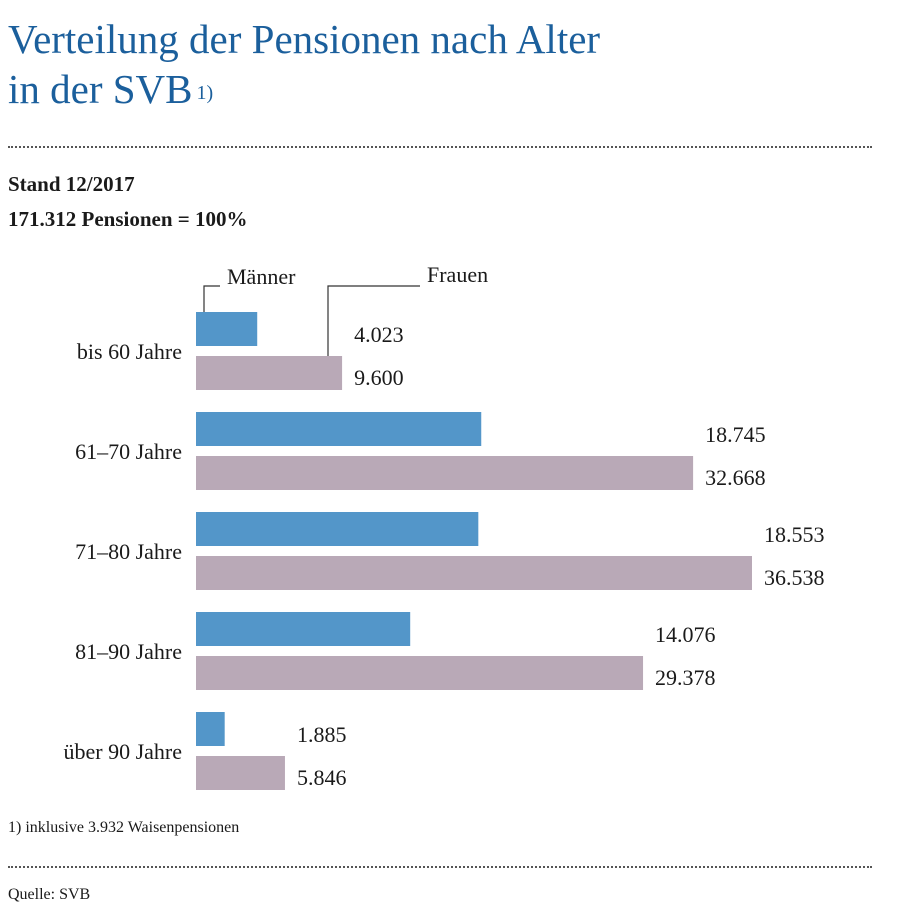 This screenshot has width=921, height=920. Describe the element at coordinates (129, 351) in the screenshot. I see `category-label: bis 60 Jahre` at that location.